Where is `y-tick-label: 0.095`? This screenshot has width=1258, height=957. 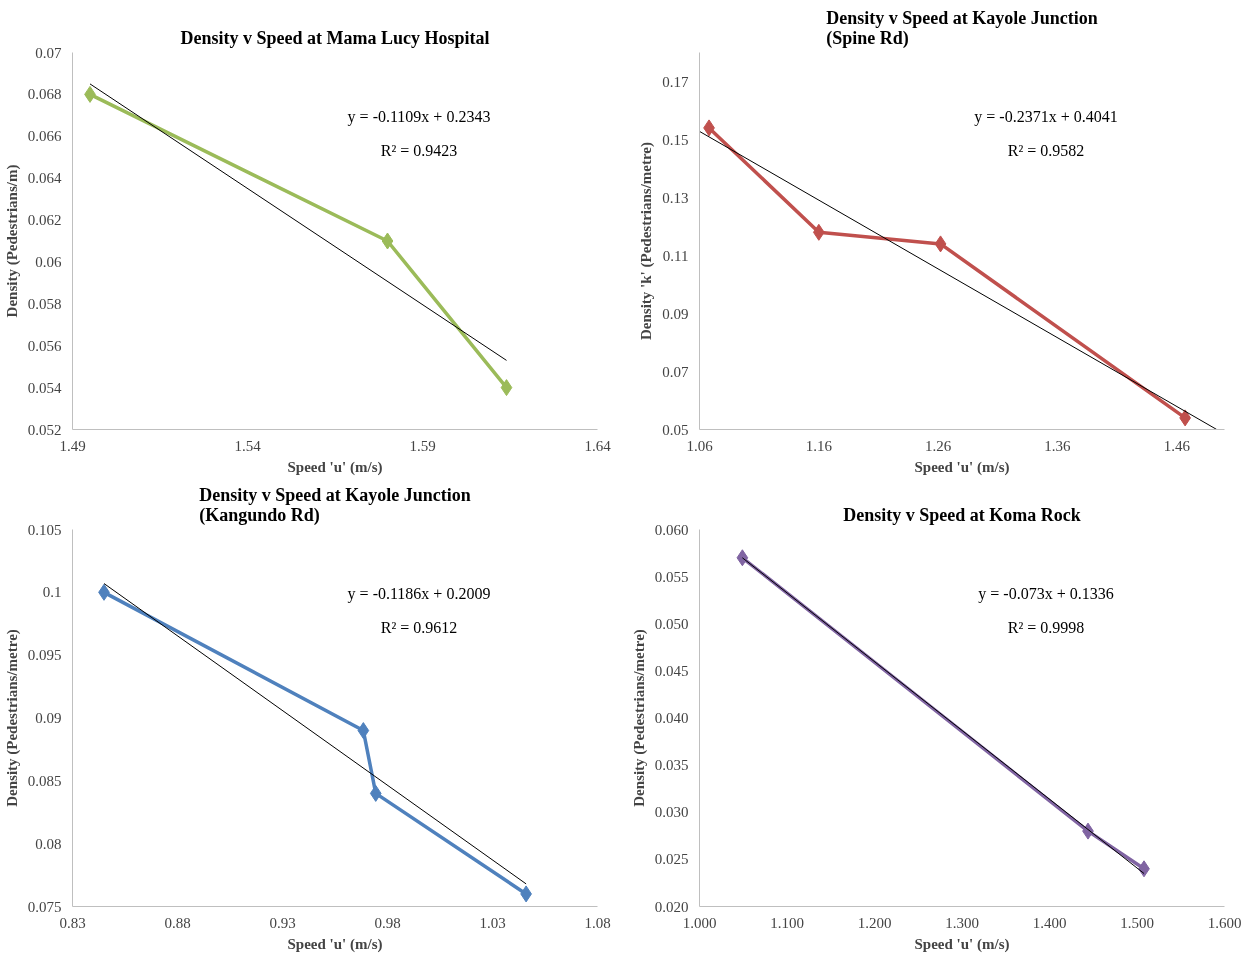
y-tick-label: 0.095 is located at coordinates (44, 655).